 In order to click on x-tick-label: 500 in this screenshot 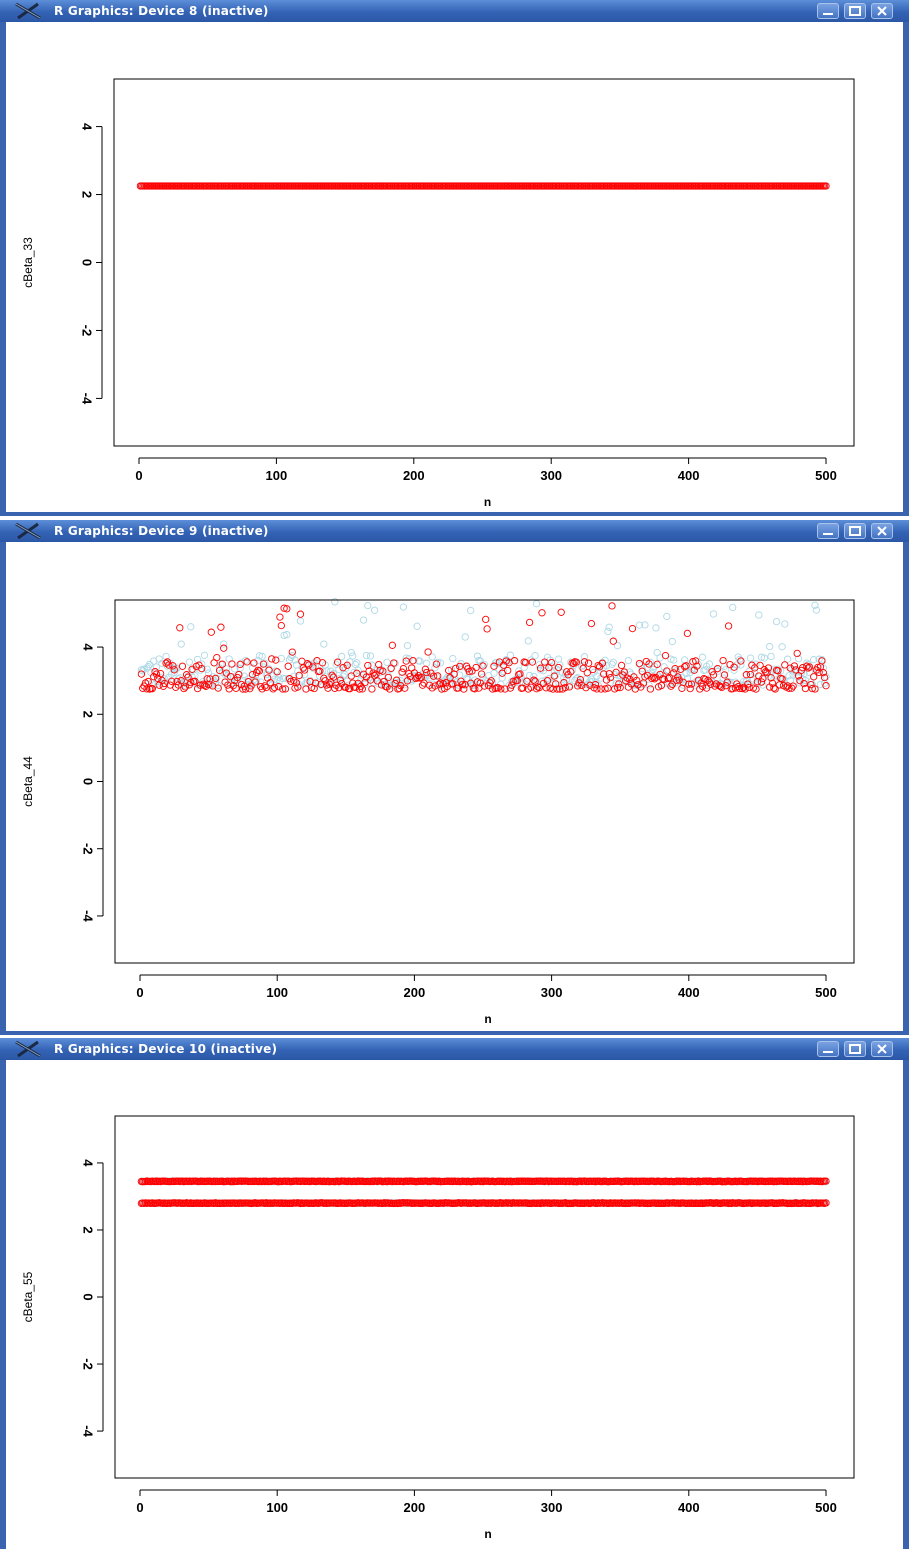, I will do `click(826, 1507)`.